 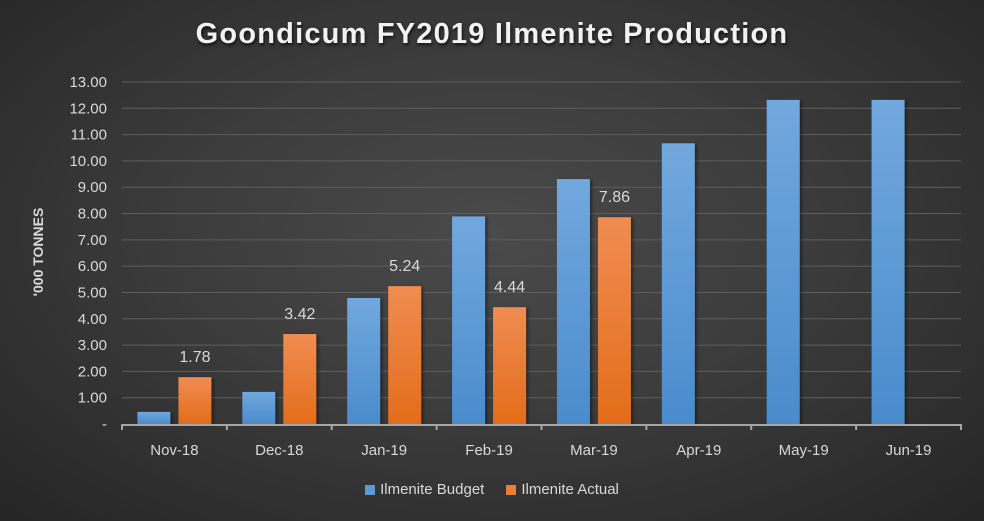 I want to click on y-tick-label: 13.00, so click(x=88, y=82).